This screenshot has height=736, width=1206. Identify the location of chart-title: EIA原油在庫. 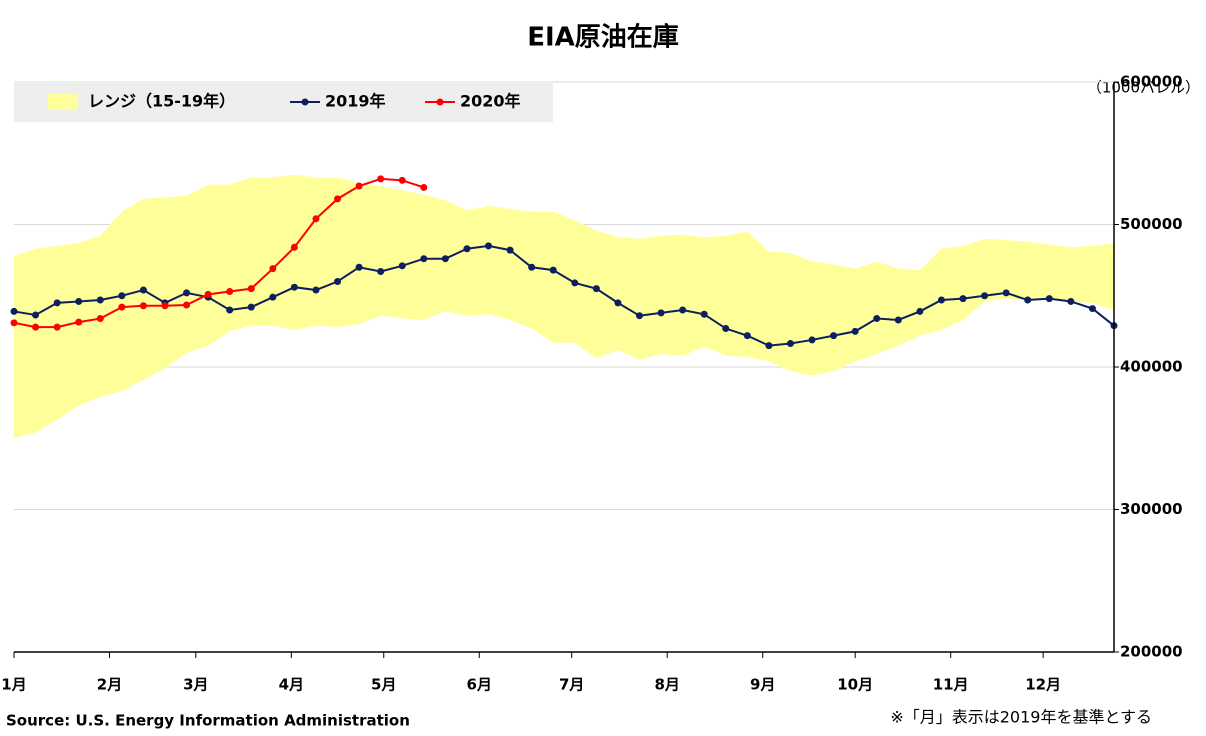
(603, 38).